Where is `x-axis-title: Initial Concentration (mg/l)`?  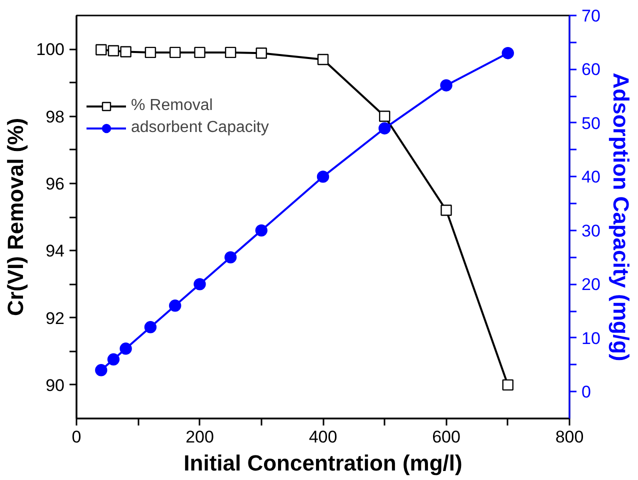
x-axis-title: Initial Concentration (mg/l) is located at coordinates (323, 463).